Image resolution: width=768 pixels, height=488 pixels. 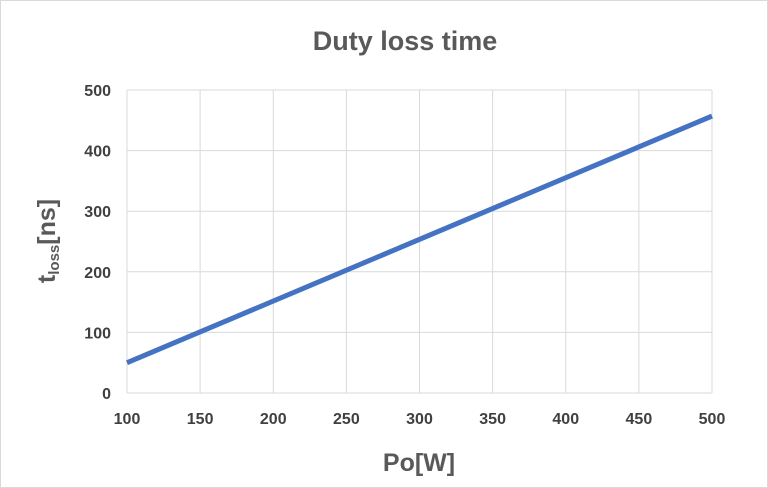 What do you see at coordinates (346, 419) in the screenshot?
I see `x-tick-label: 250` at bounding box center [346, 419].